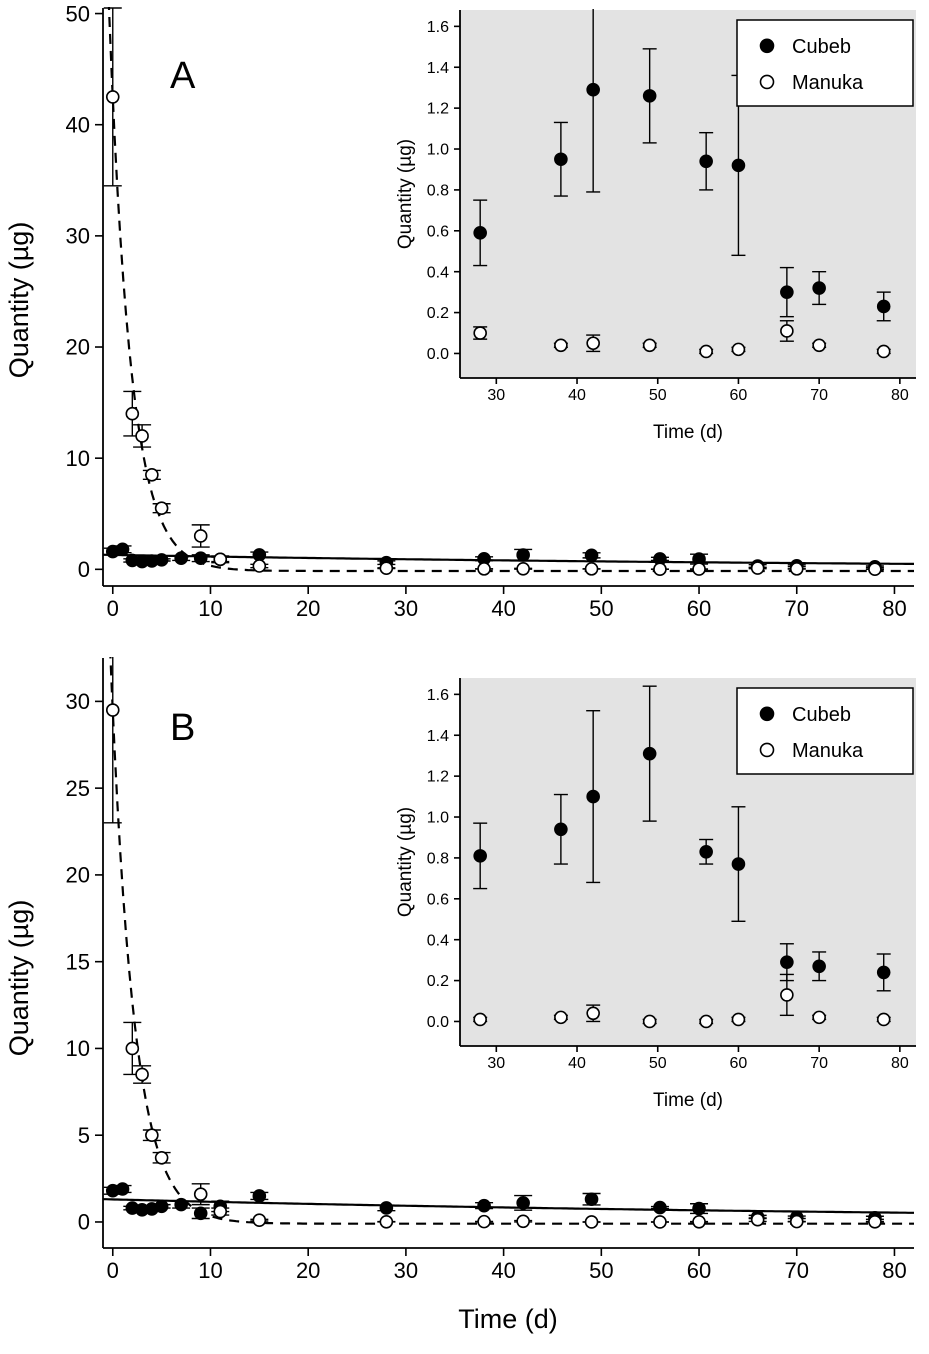  What do you see at coordinates (78, 961) in the screenshot?
I see `y-tick-label: 15` at bounding box center [78, 961].